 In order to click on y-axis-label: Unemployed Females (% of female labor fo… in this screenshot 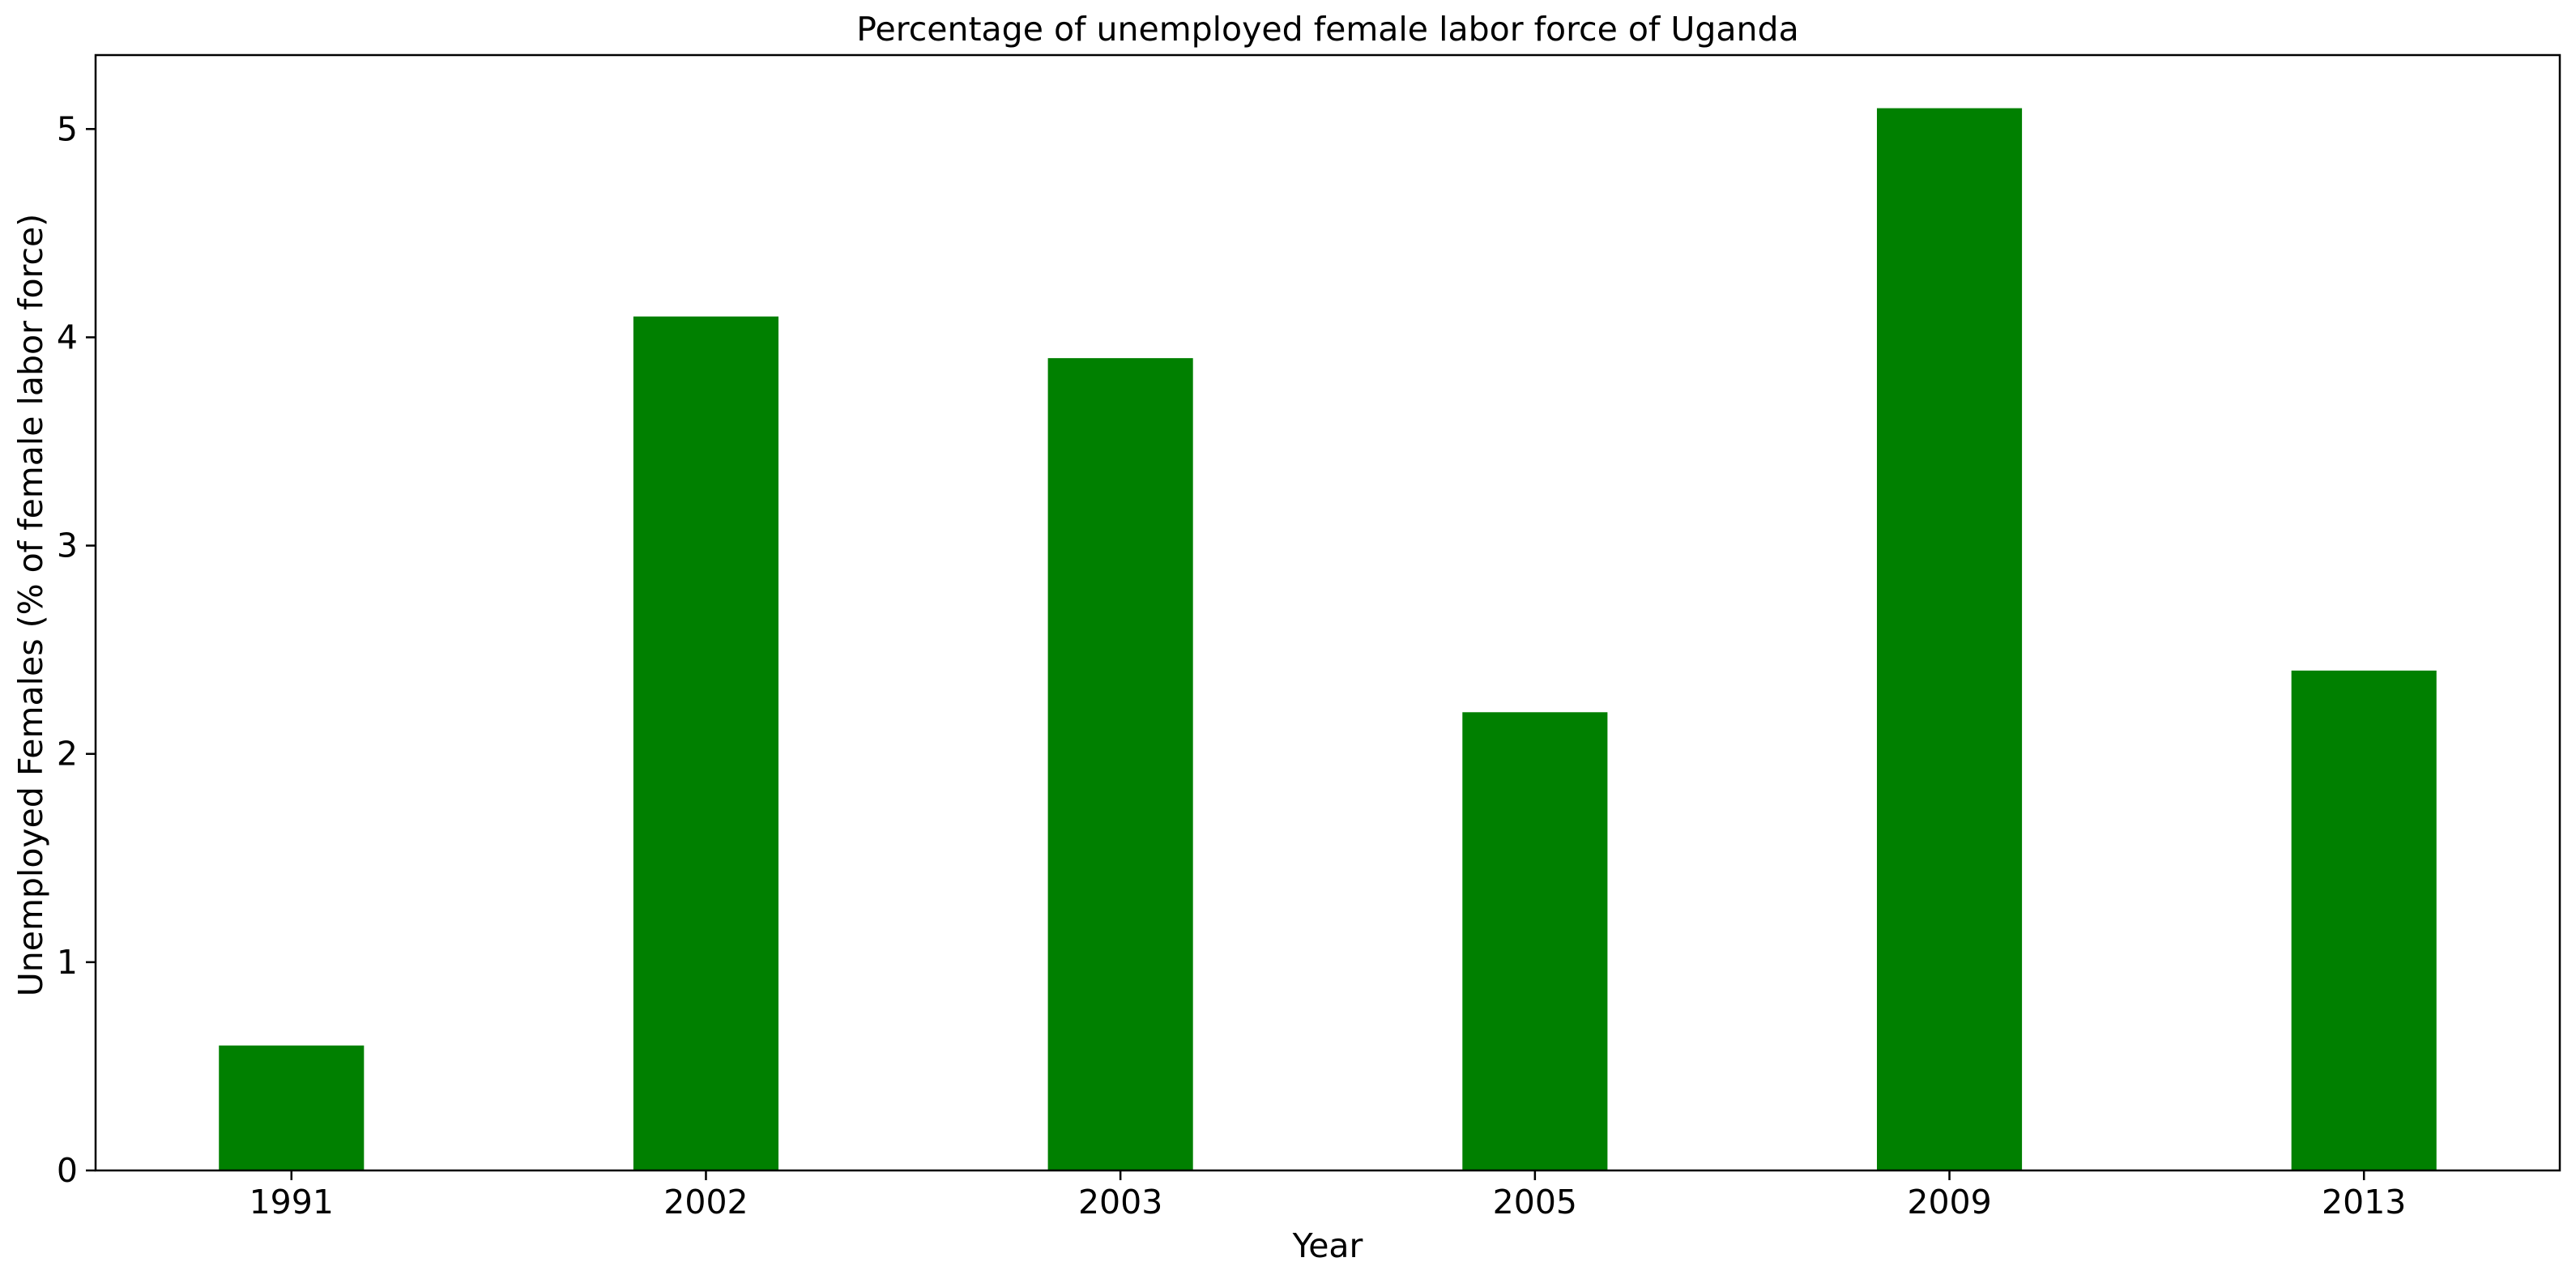, I will do `click(31, 605)`.